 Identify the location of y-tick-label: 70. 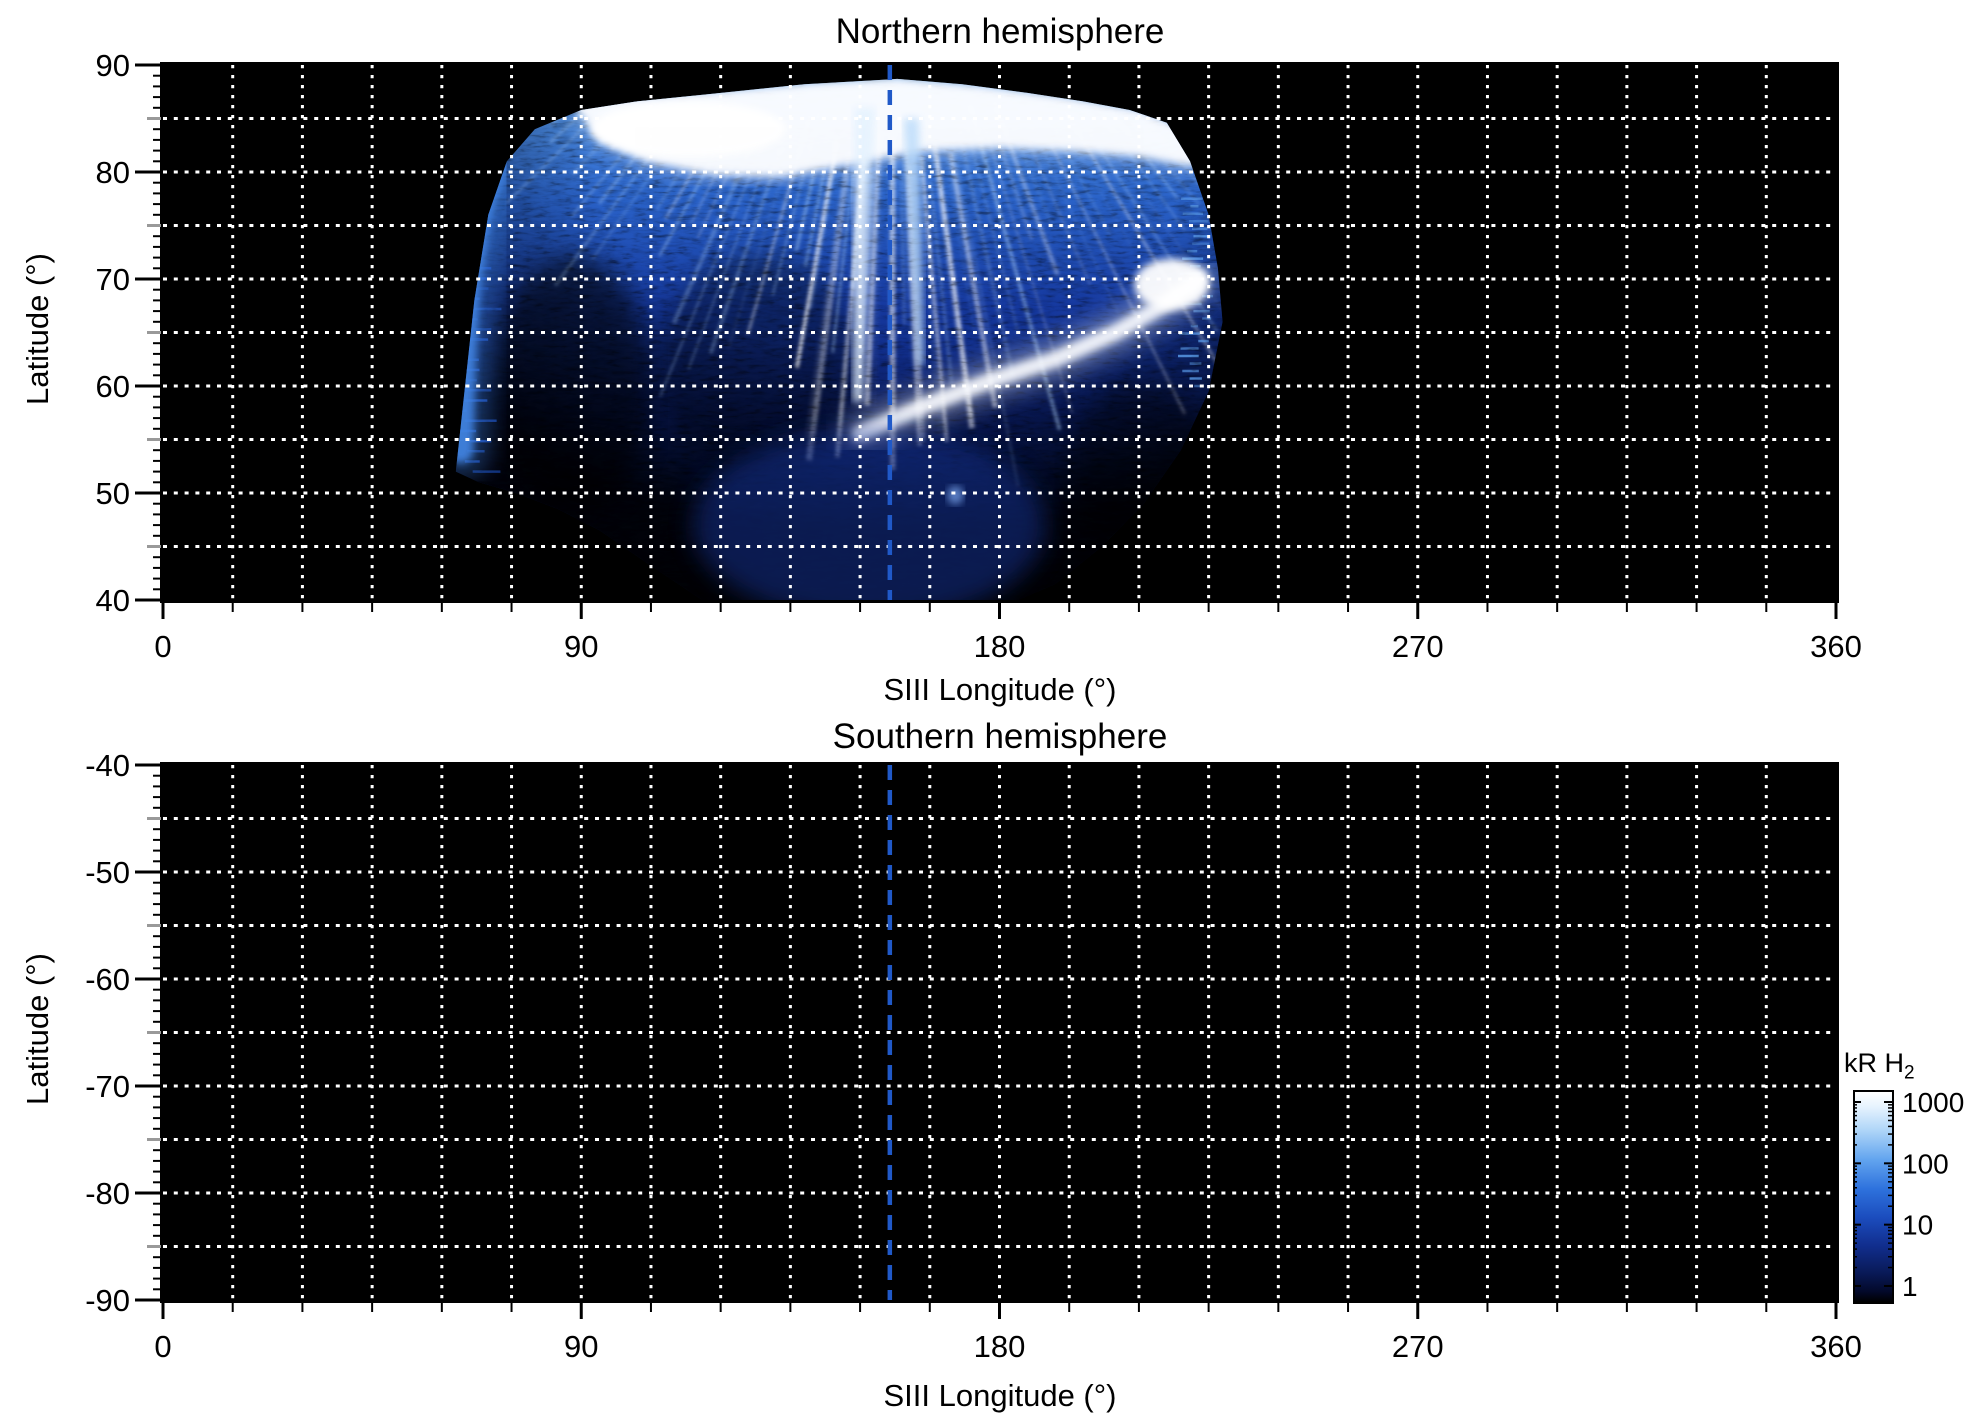
(113, 279).